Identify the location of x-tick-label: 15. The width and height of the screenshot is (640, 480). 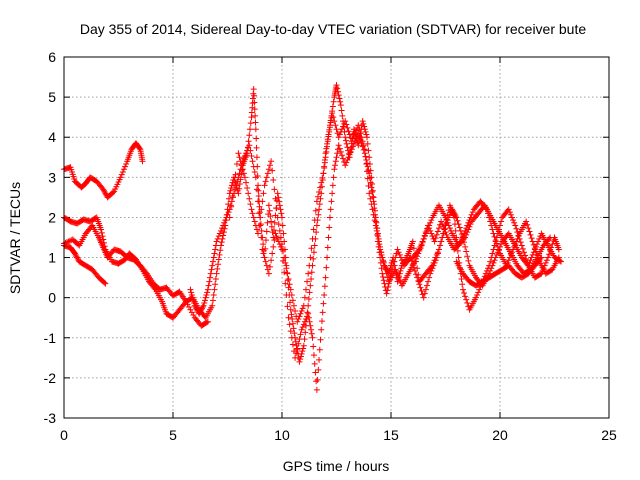
(391, 435).